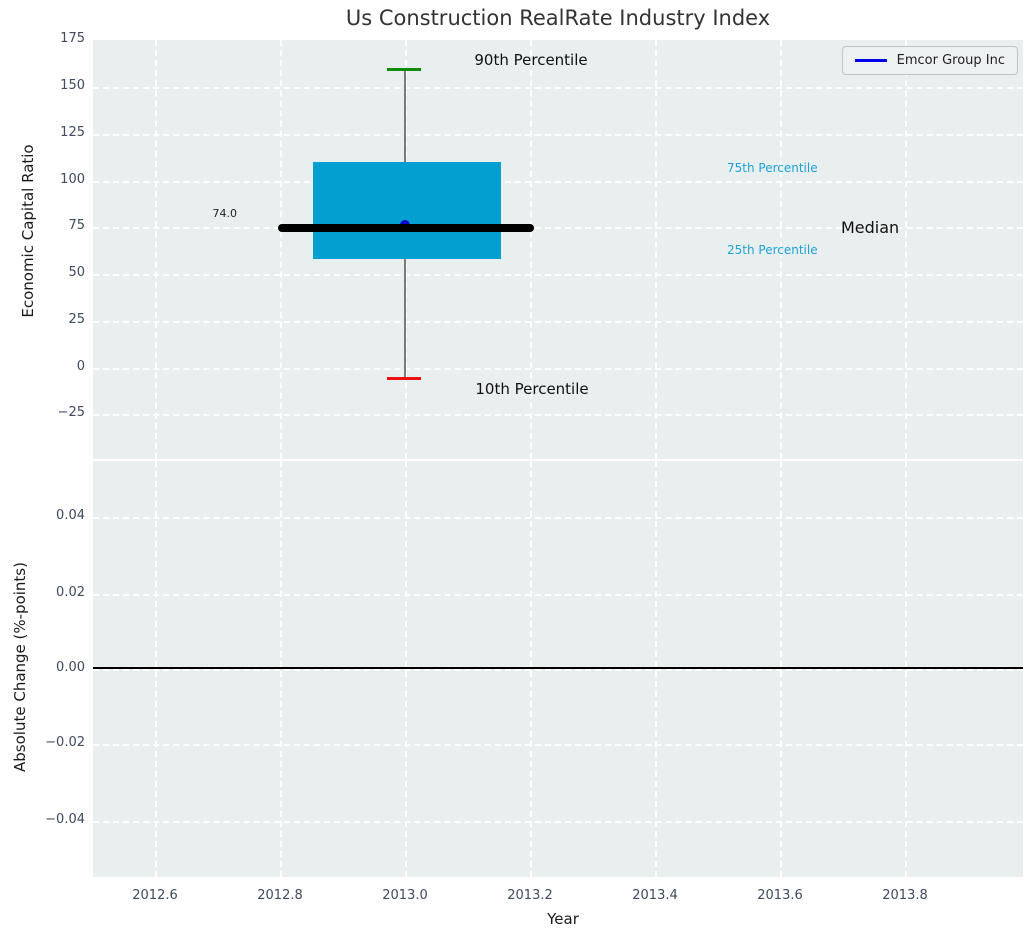  I want to click on ytick-bottom: 0.00, so click(70, 667).